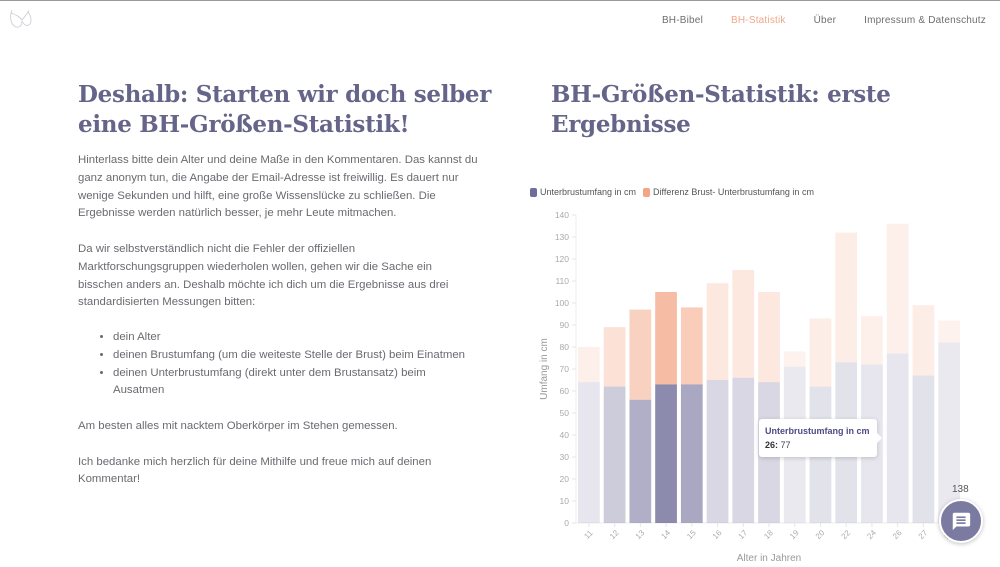  I want to click on y-tick-label: 120, so click(562, 259).